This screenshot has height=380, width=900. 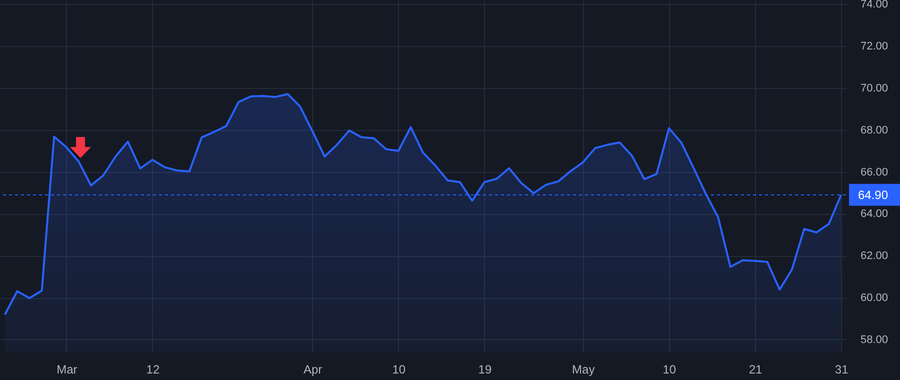 I want to click on y-tick-label: 74.00, so click(x=874, y=5).